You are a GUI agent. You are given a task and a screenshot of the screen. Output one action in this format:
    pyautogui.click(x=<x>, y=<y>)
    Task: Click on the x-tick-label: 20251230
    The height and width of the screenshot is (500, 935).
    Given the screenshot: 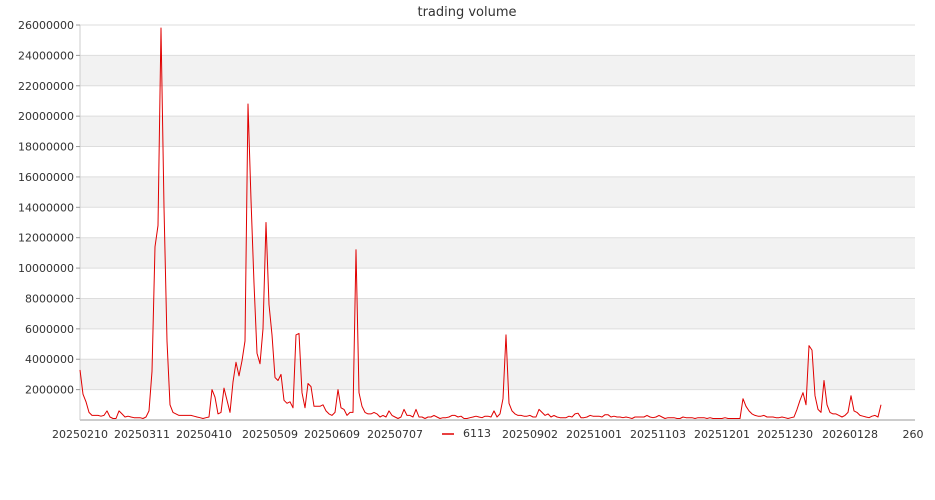 What is the action you would take?
    pyautogui.click(x=785, y=434)
    